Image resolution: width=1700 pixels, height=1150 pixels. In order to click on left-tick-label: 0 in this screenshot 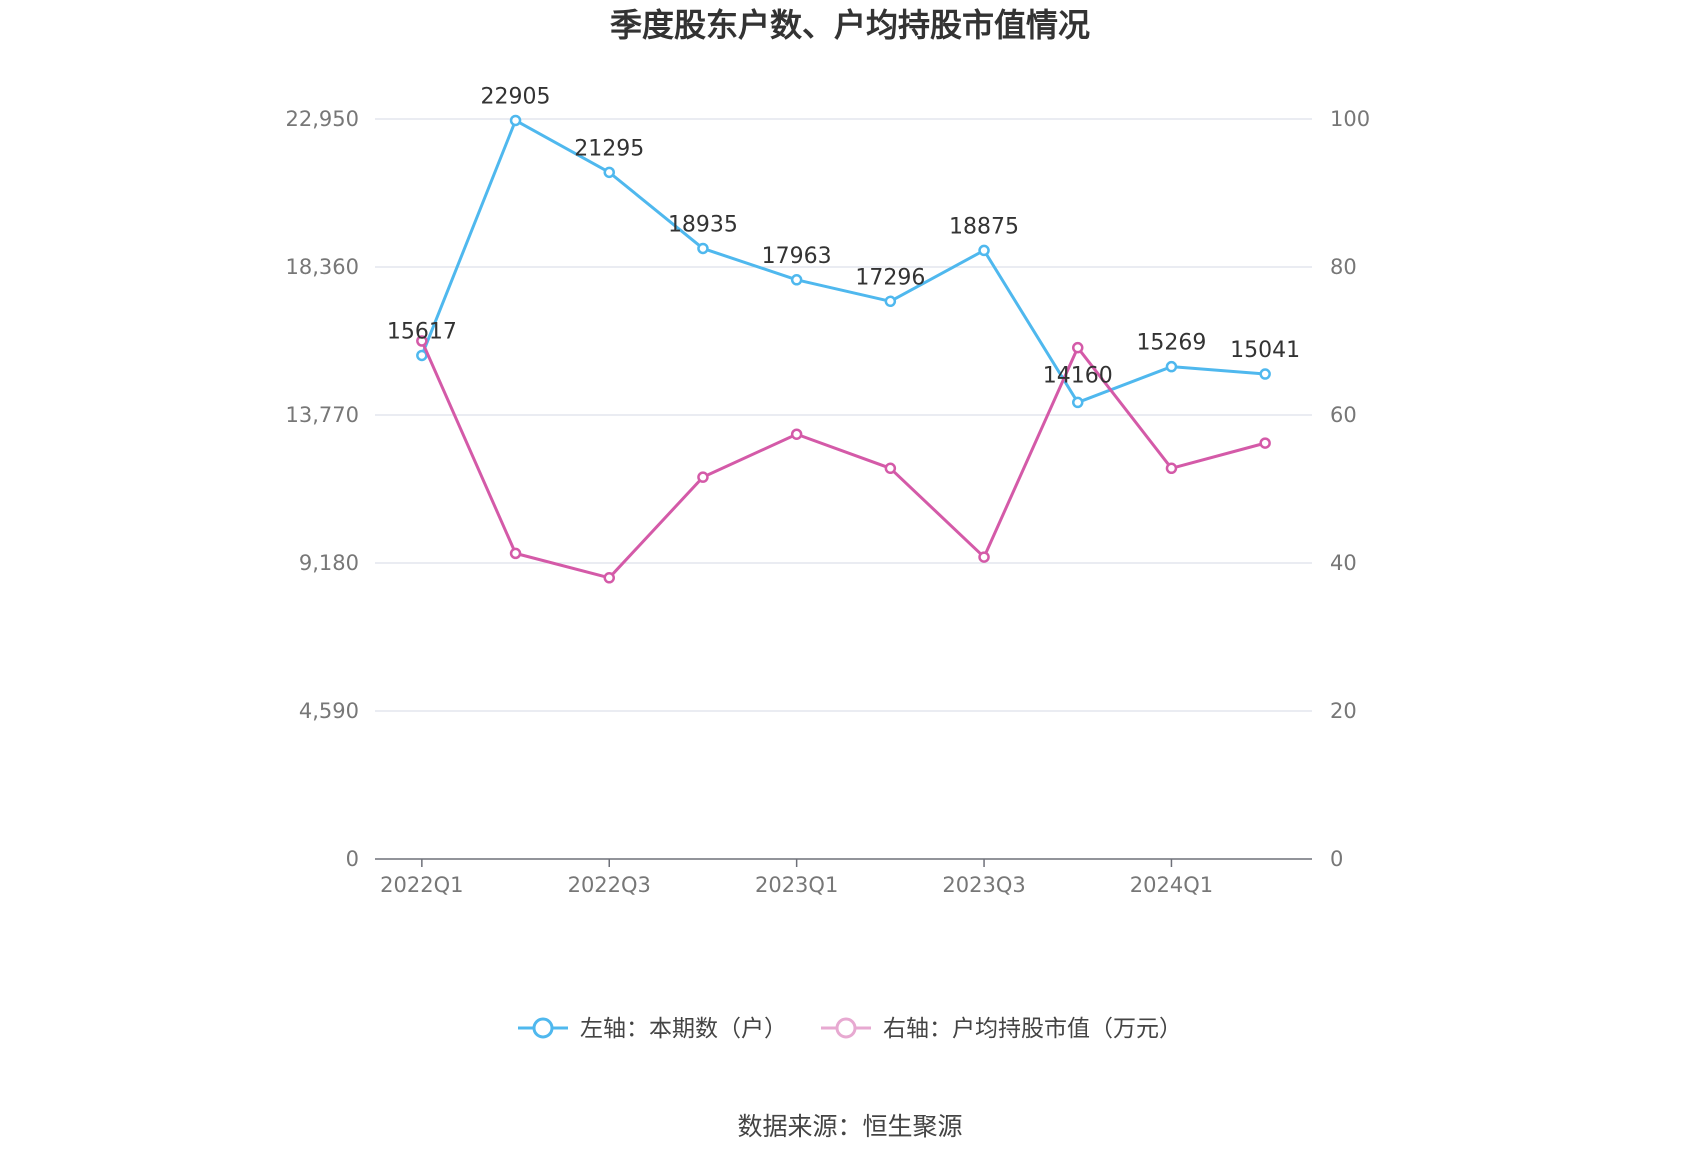, I will do `click(352, 859)`.